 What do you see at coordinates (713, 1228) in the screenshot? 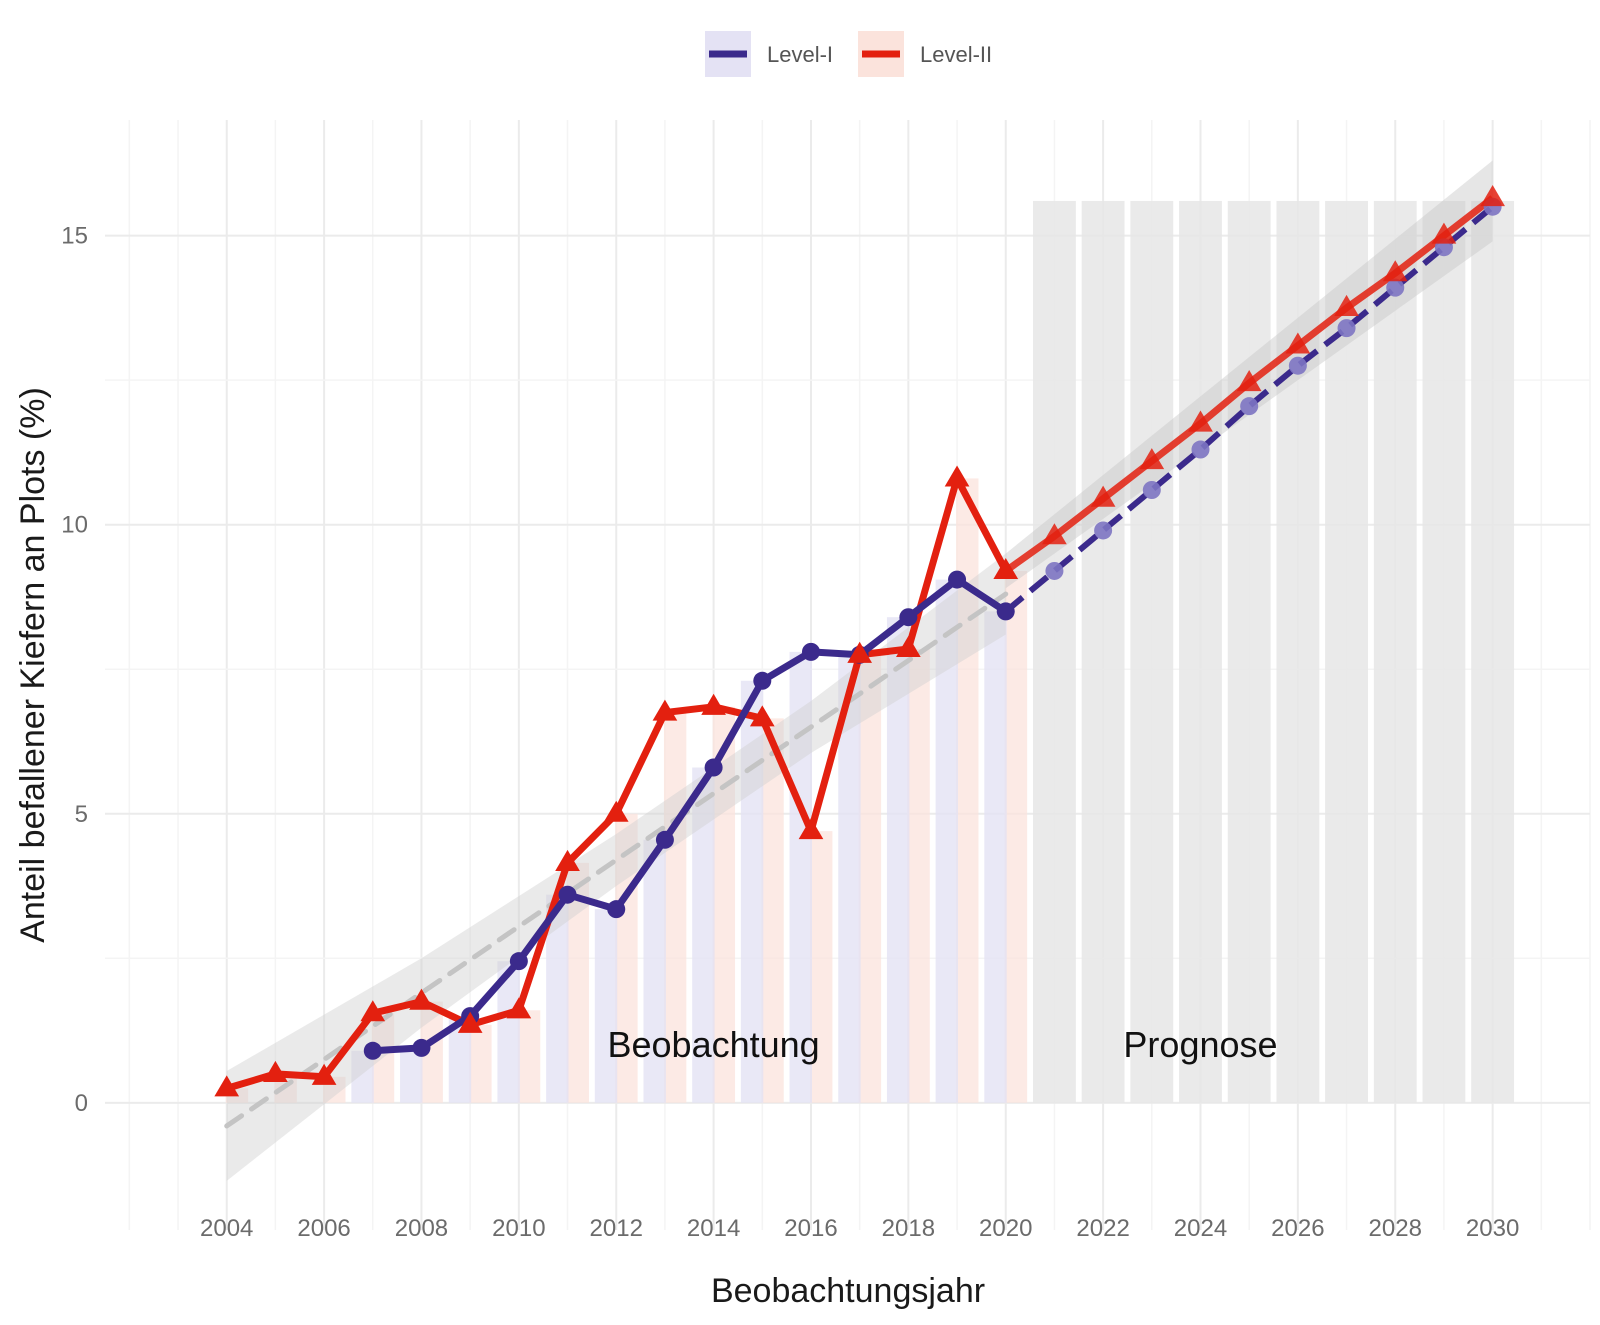
I see `x-tick-label: 2014` at bounding box center [713, 1228].